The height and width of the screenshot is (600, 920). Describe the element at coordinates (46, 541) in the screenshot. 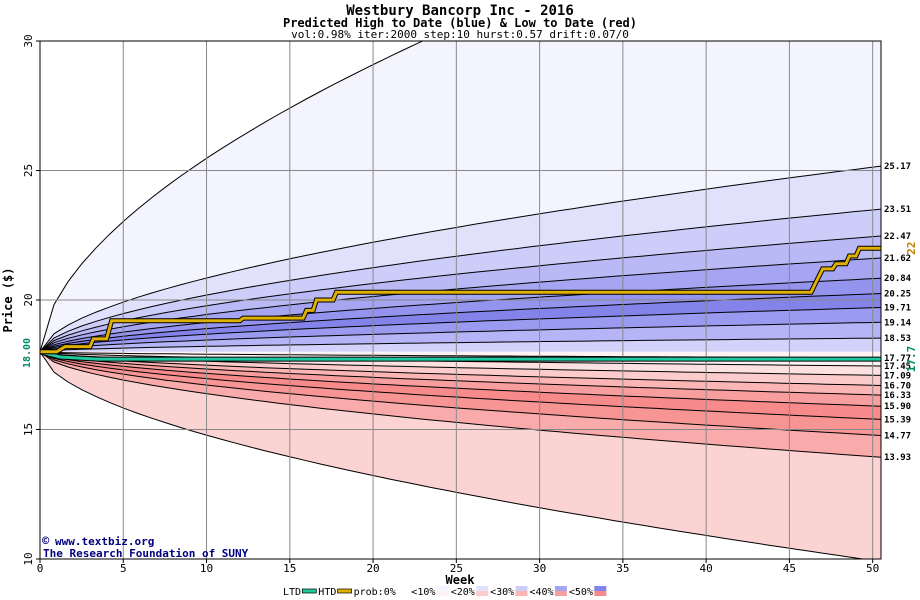

I see `credit-copyright-icon: ©` at that location.